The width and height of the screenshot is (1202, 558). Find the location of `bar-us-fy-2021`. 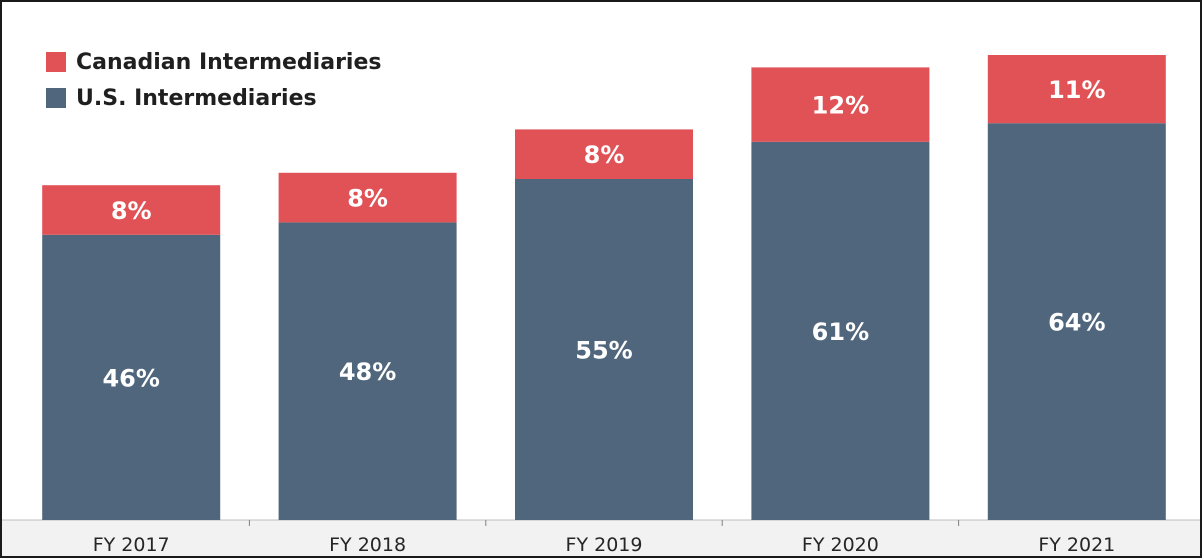

bar-us-fy-2021 is located at coordinates (1076, 321).